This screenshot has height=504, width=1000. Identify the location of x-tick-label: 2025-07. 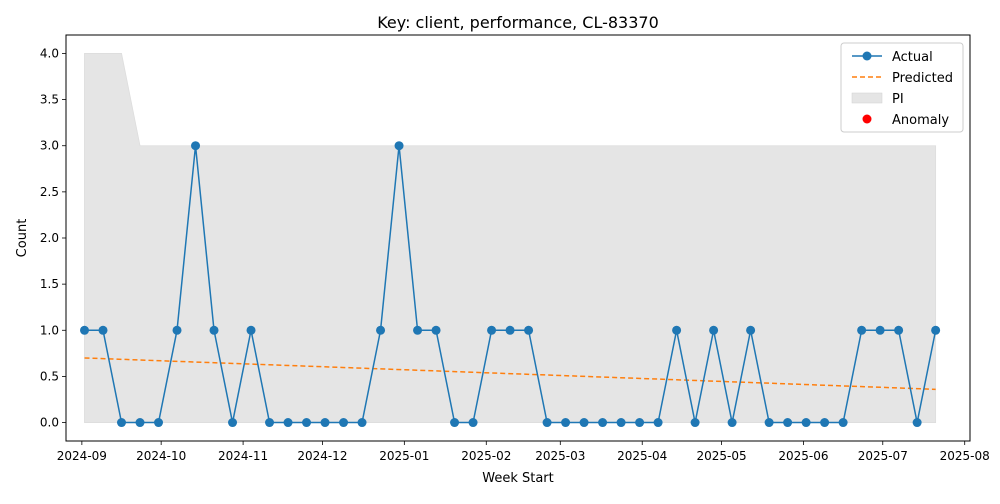
(883, 456).